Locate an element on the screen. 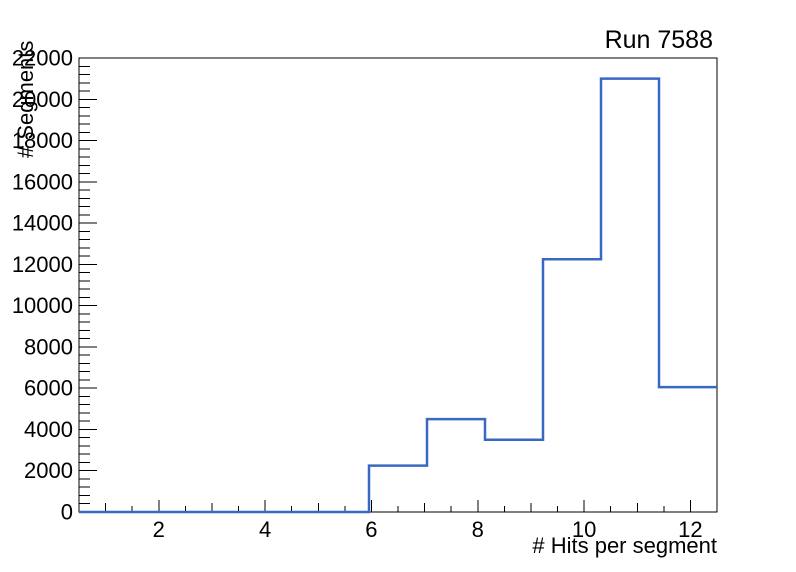 This screenshot has width=796, height=572. x-tick-label: 6 is located at coordinates (371, 529).